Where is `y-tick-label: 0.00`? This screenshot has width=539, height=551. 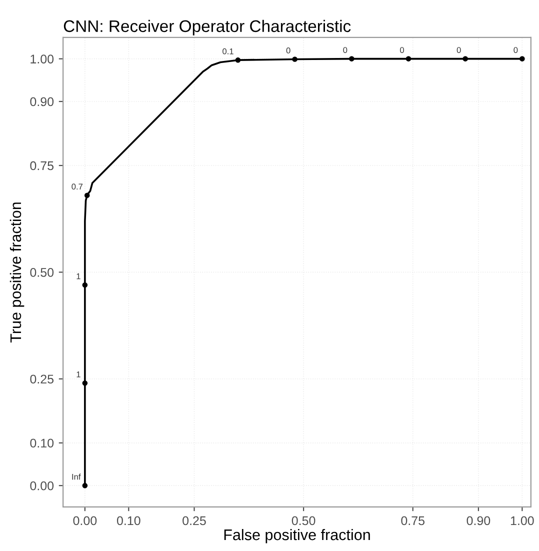
y-tick-label: 0.00 is located at coordinates (42, 485).